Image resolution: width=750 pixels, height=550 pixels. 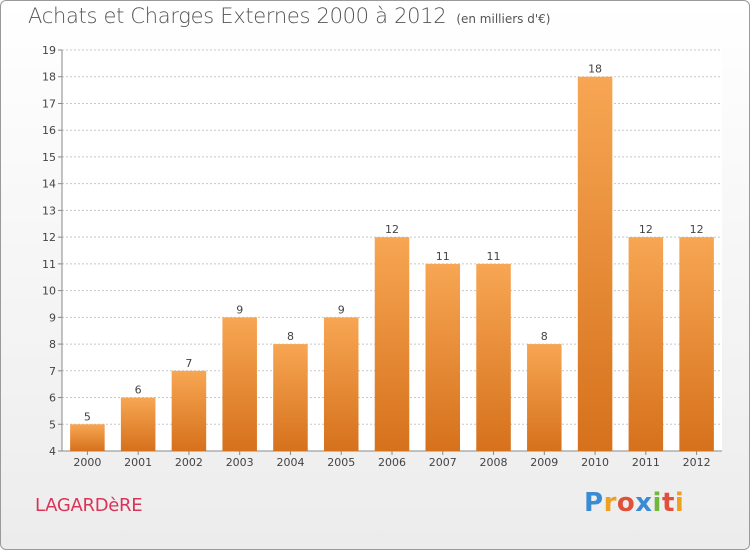 What do you see at coordinates (138, 424) in the screenshot?
I see `bar-2001` at bounding box center [138, 424].